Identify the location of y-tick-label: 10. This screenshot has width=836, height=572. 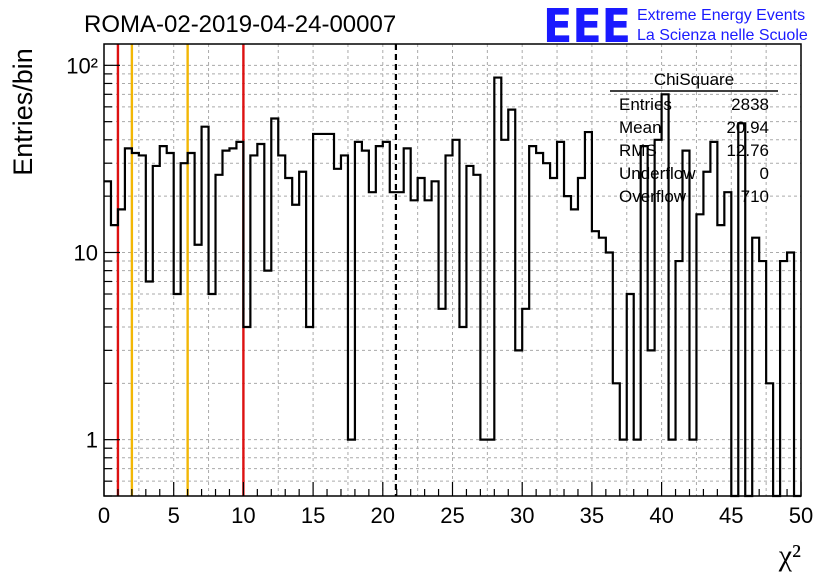
(86, 252).